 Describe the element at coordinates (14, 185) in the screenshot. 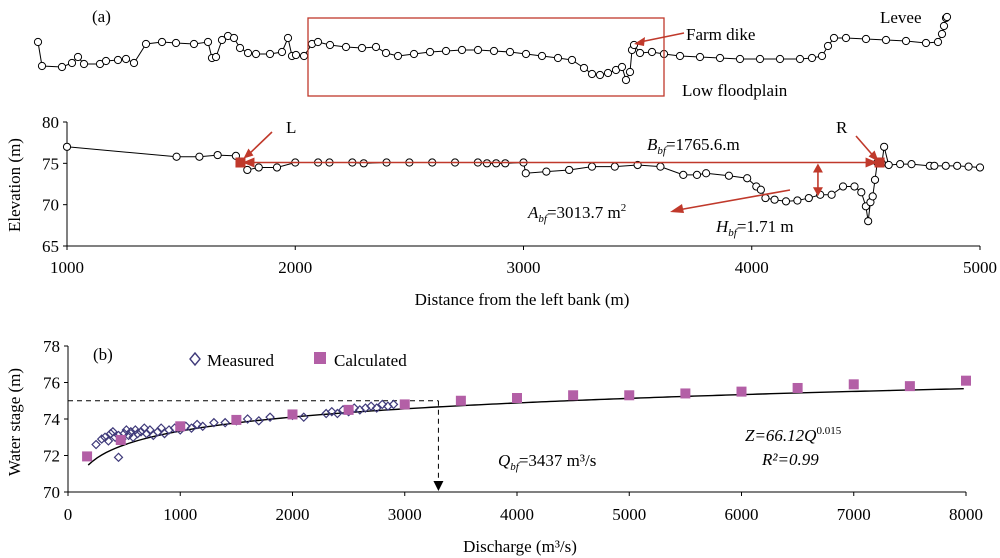

I see `panel-a-ylabel: Elevation (m)` at that location.